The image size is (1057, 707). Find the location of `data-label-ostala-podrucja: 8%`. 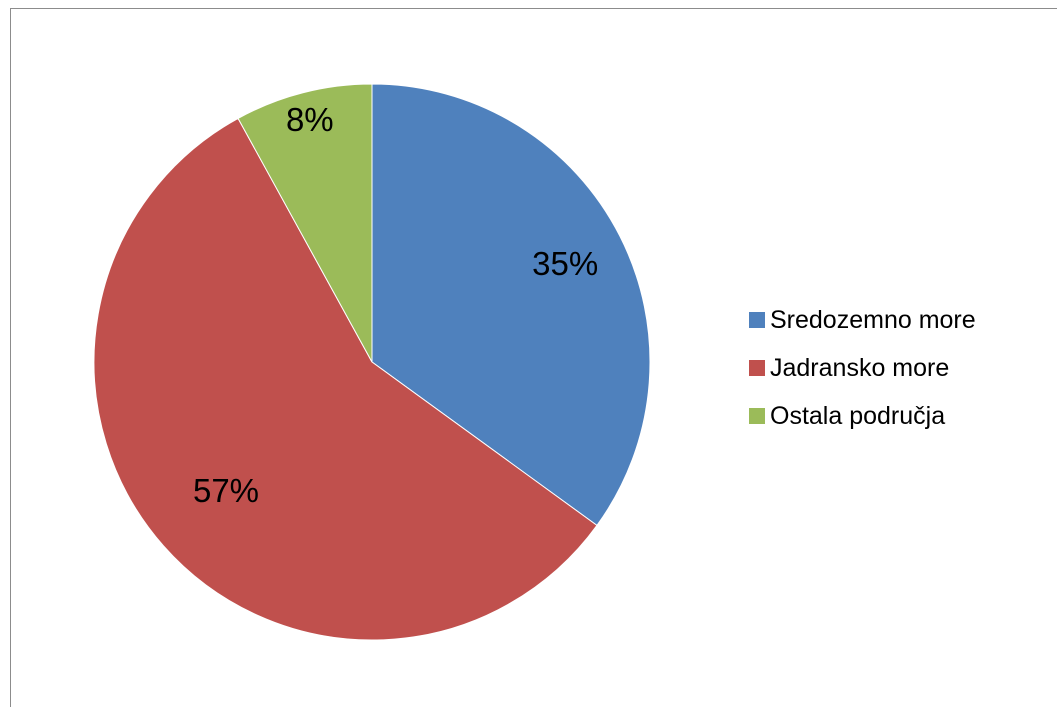

data-label-ostala-podrucja: 8% is located at coordinates (310, 119).